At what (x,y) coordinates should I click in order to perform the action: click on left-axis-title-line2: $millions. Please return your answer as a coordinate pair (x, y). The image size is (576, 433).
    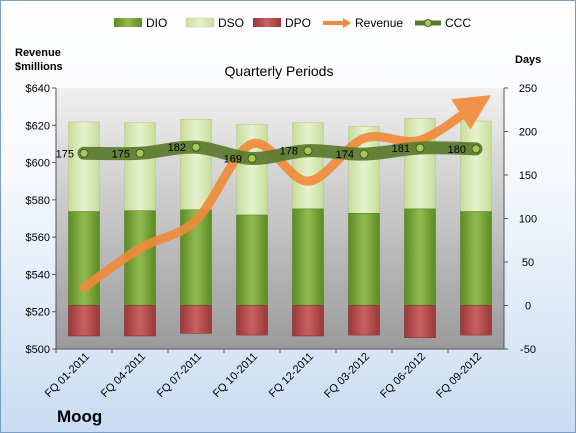
    Looking at the image, I should click on (39, 67).